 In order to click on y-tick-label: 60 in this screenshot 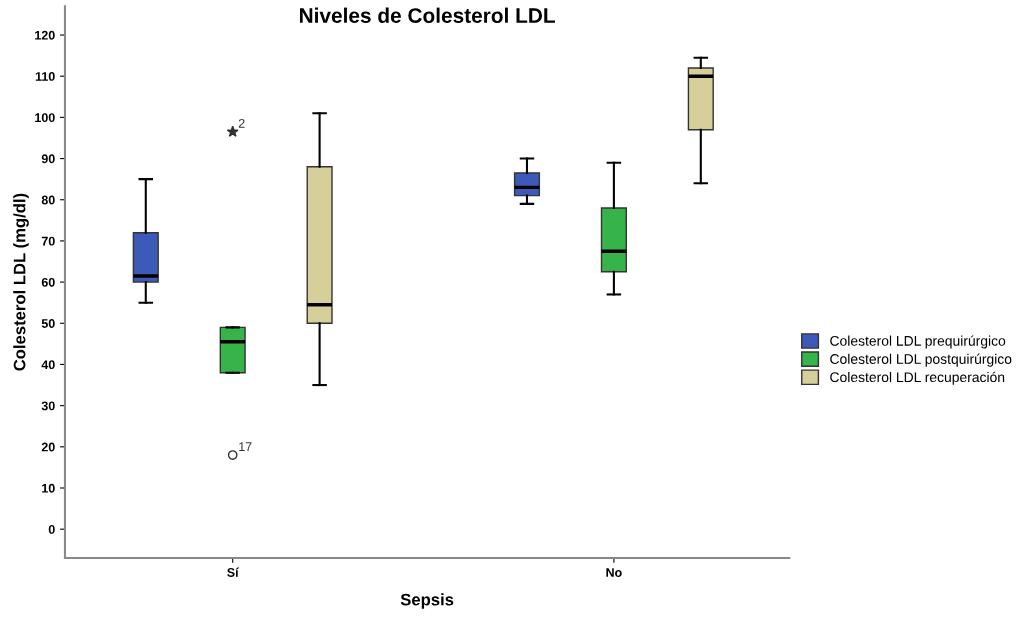, I will do `click(48, 282)`.